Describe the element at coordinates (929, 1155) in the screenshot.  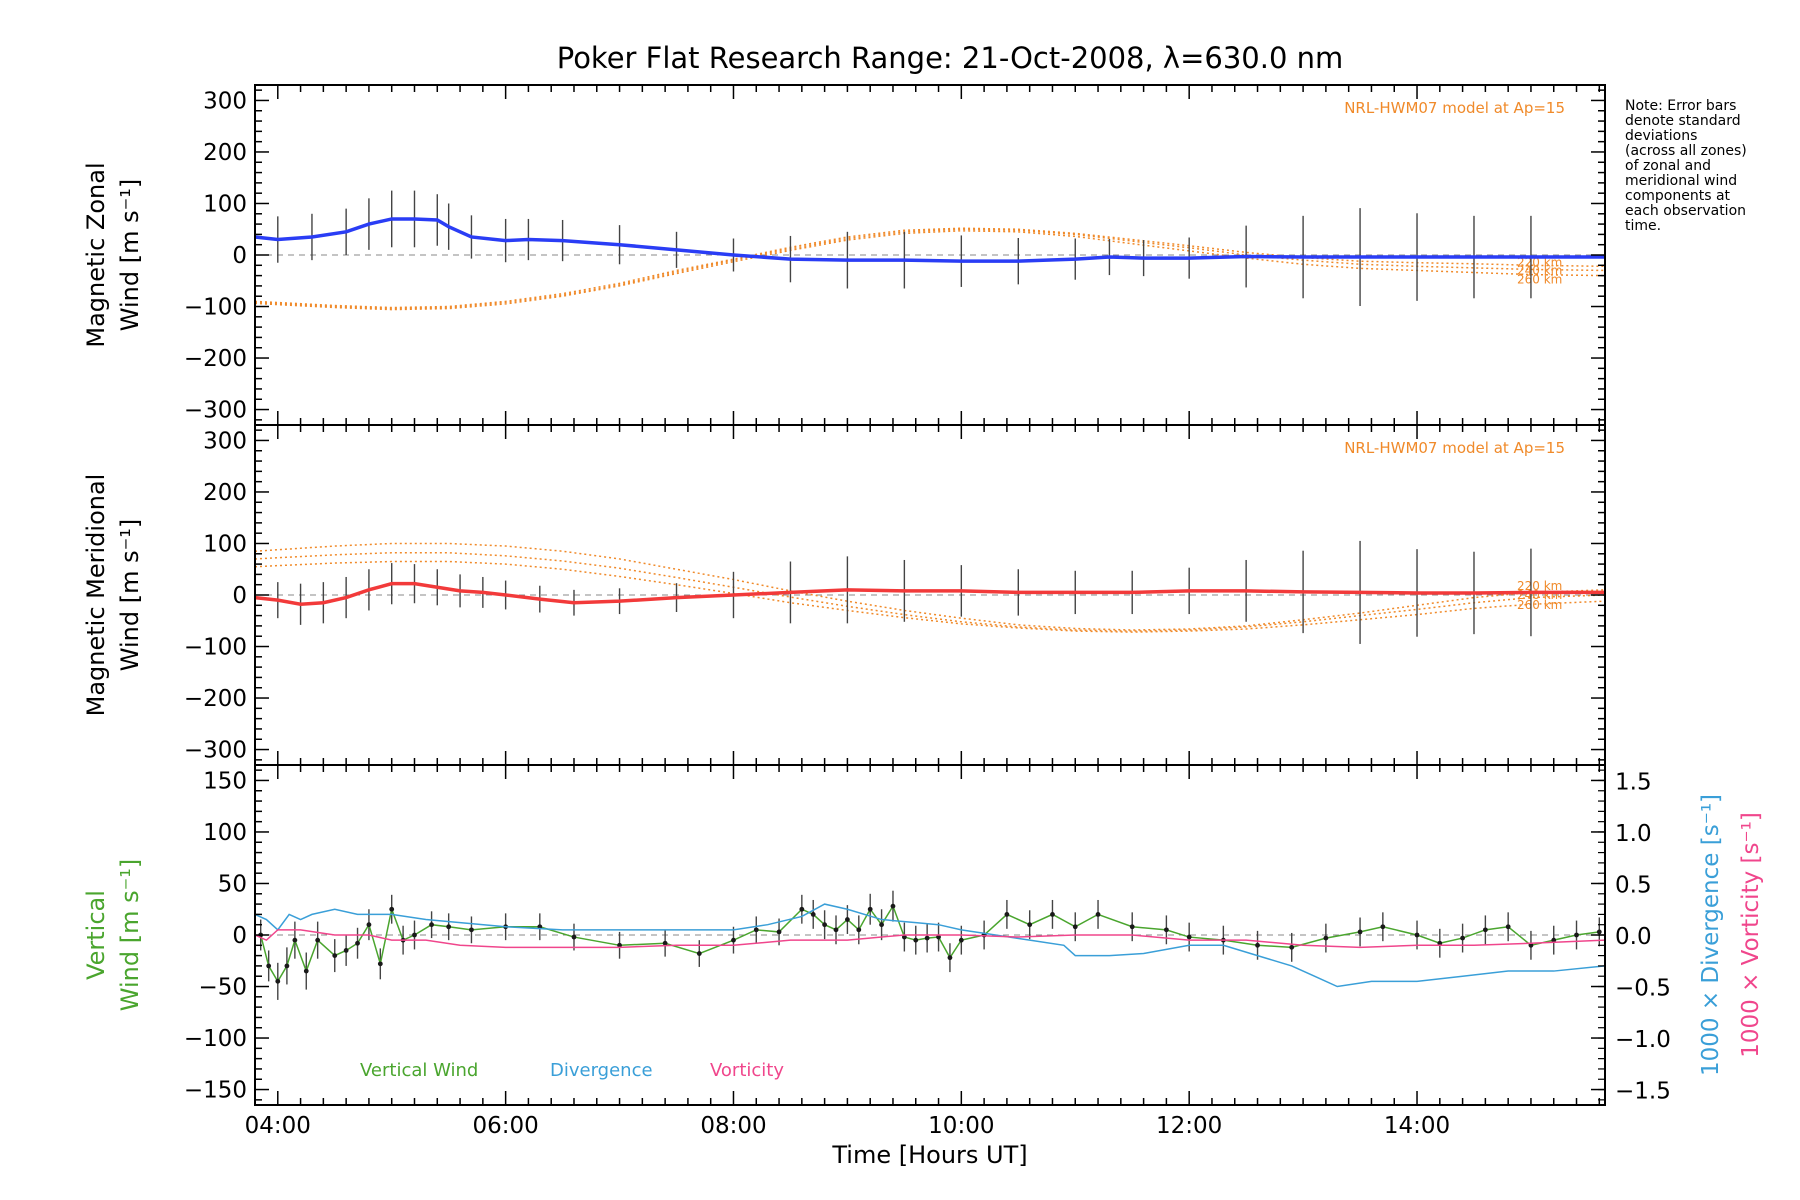
I see `x-axis-label: Time [Hours UT]` at that location.